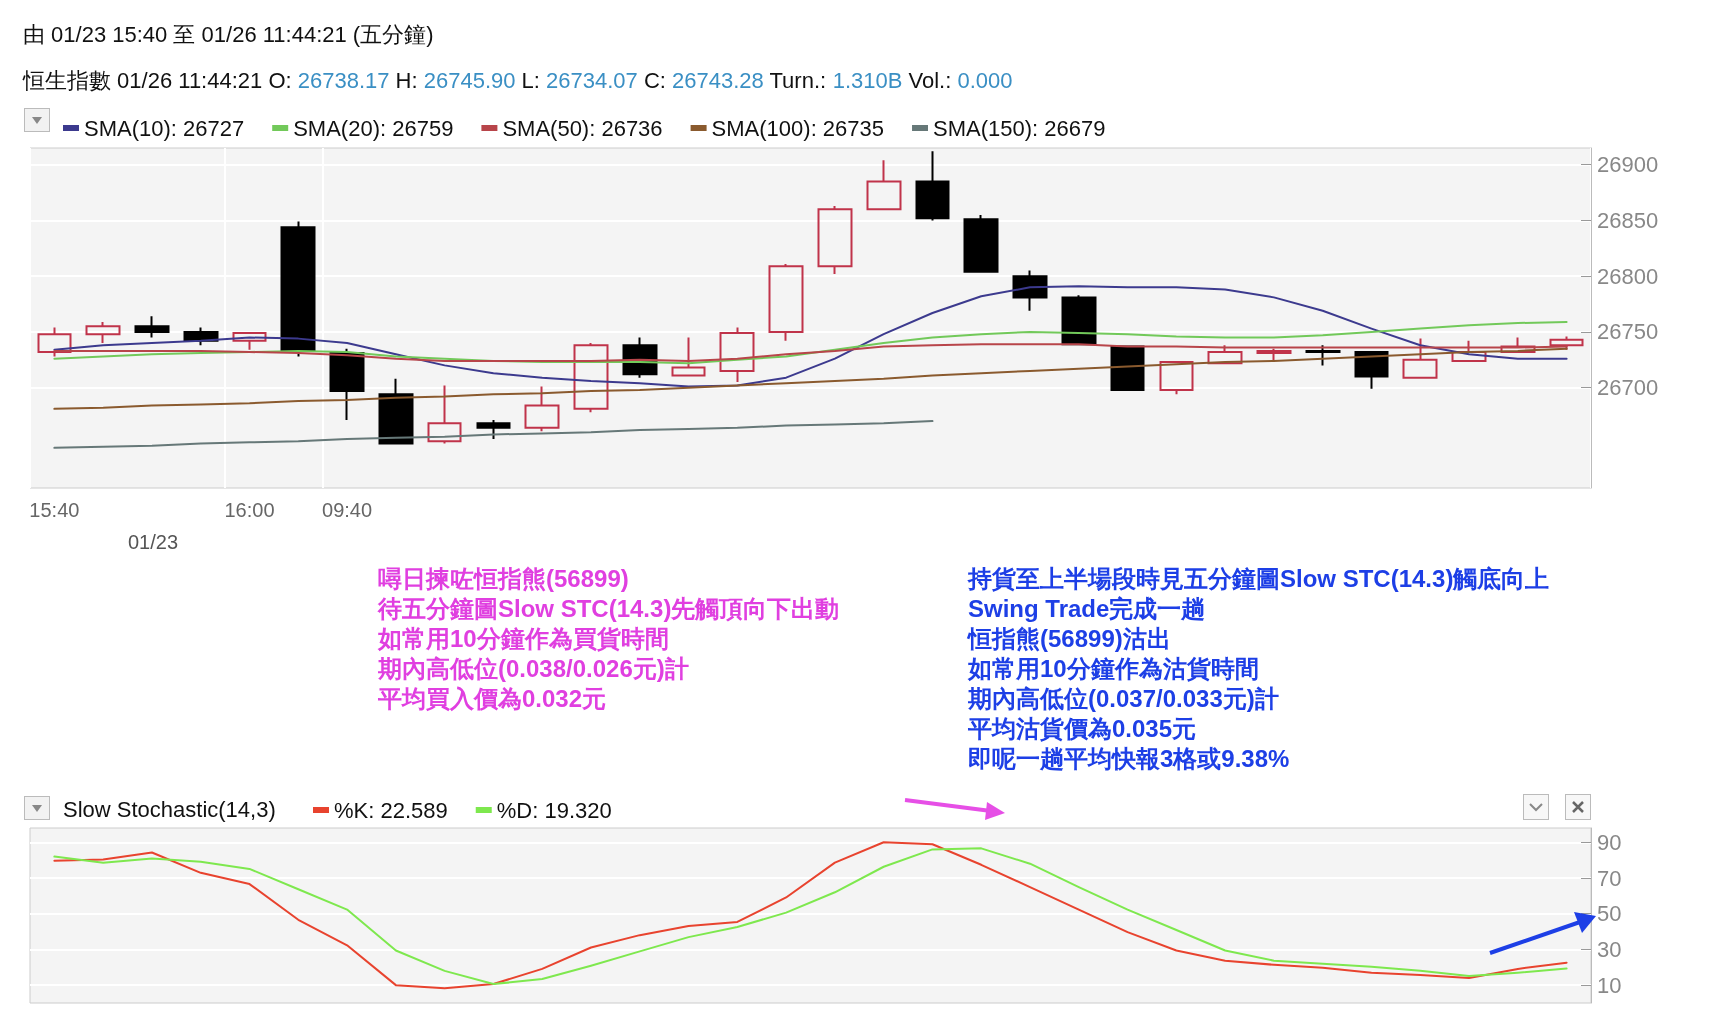 This screenshot has height=1022, width=1724. I want to click on text: 噚日揀咗恒指熊(56899), so click(503, 578).